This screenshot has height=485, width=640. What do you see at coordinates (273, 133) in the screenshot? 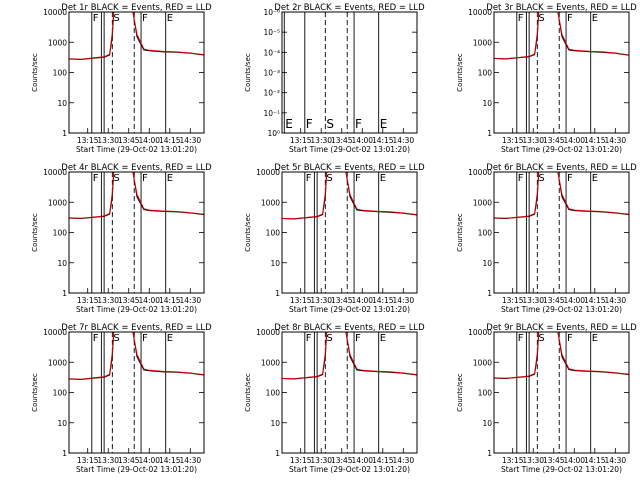
I see `y-tick-label: 10⁰` at bounding box center [273, 133].